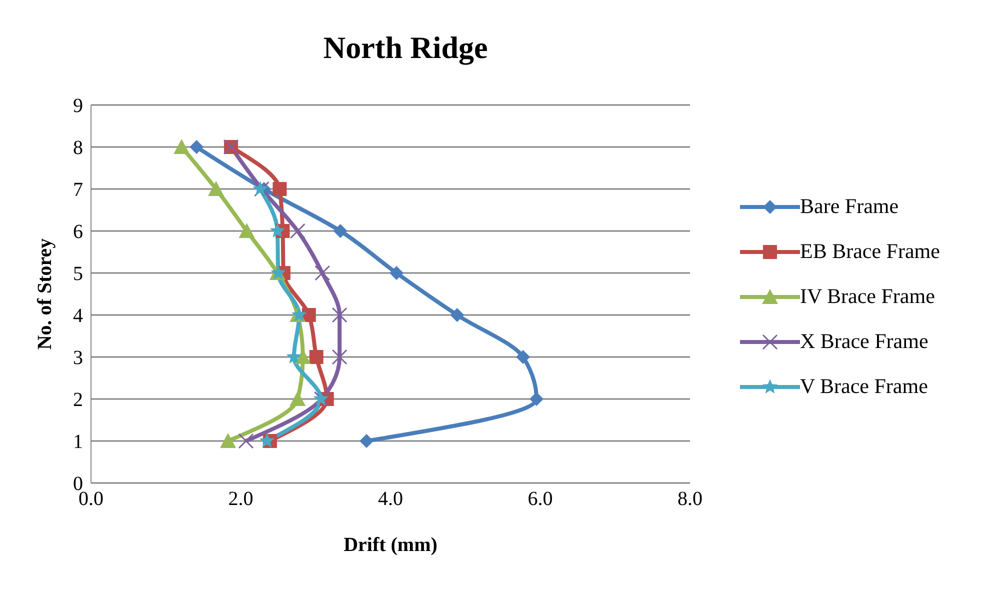 The image size is (999, 593). What do you see at coordinates (405, 48) in the screenshot?
I see `chart-title: North Ridge` at bounding box center [405, 48].